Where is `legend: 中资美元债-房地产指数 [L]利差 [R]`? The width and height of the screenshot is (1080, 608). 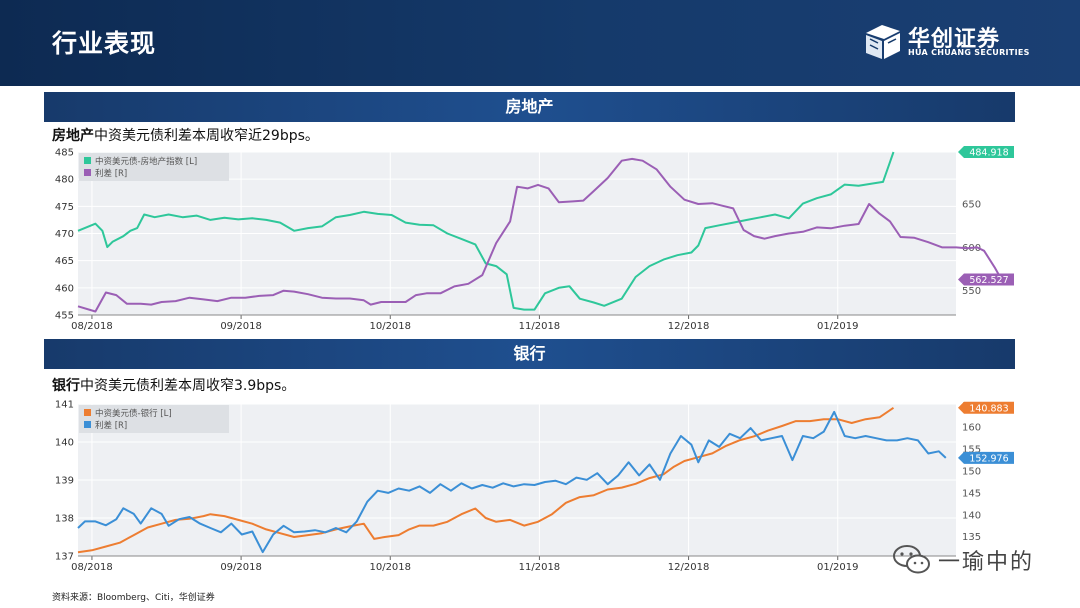
legend: 中资美元债-房地产指数 [L]利差 [R] is located at coordinates (154, 167).